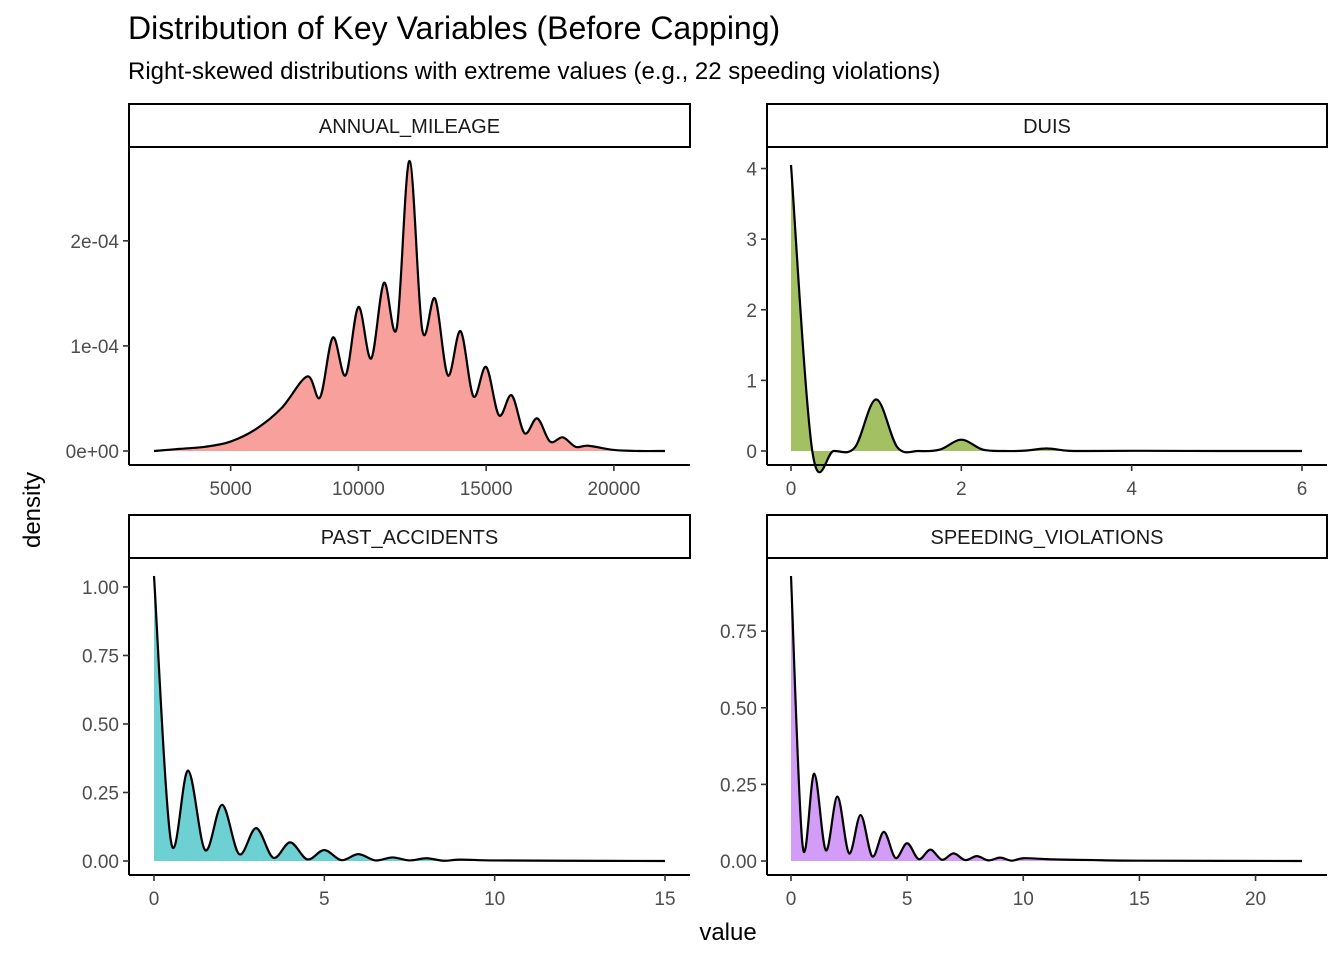 Image resolution: width=1344 pixels, height=960 pixels. What do you see at coordinates (100, 862) in the screenshot?
I see `y-tick-label-past-accidents: 0.00` at bounding box center [100, 862].